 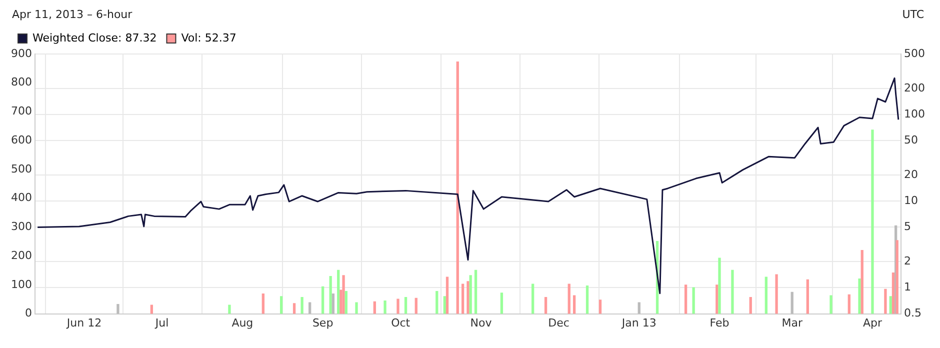 What do you see at coordinates (243, 323) in the screenshot?
I see `x-tick-label: Aug` at bounding box center [243, 323].